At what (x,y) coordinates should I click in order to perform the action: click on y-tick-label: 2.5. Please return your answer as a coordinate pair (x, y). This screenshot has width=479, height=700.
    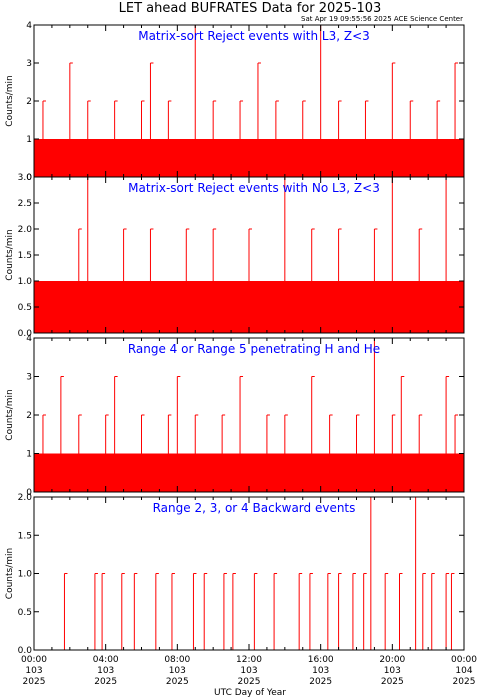
    Looking at the image, I should click on (25, 204).